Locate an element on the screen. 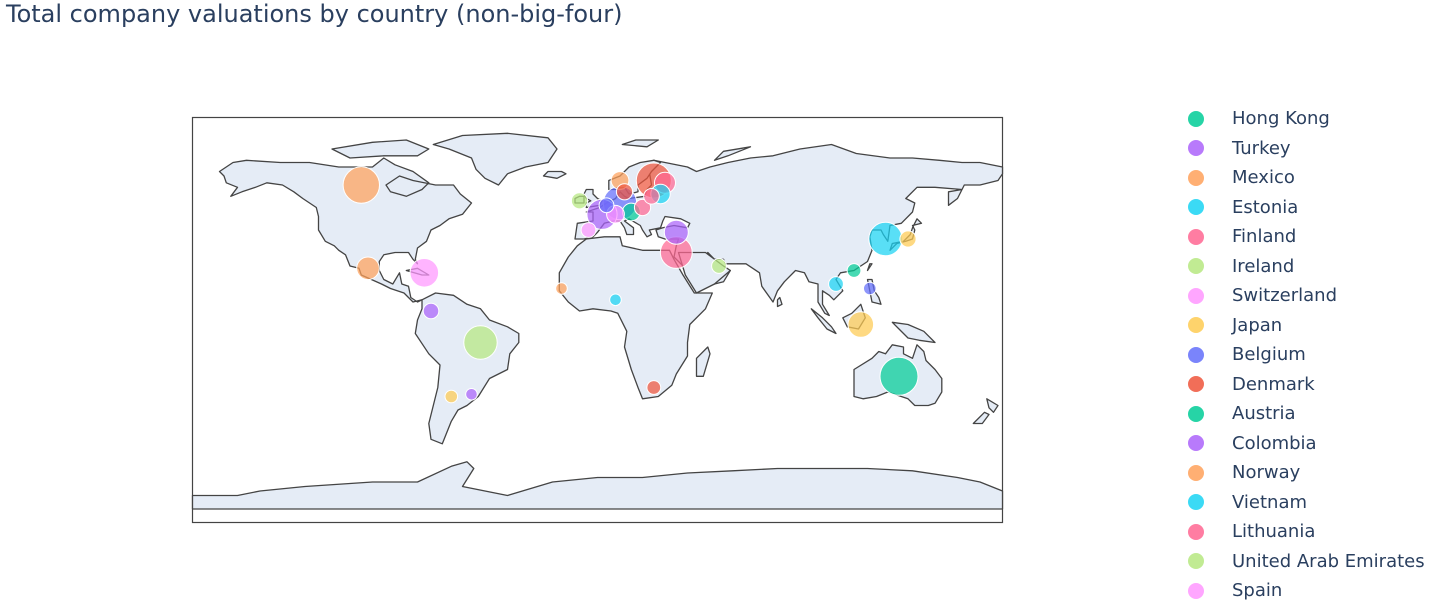 The image size is (1429, 607). legend-item: Japan is located at coordinates (1304, 326).